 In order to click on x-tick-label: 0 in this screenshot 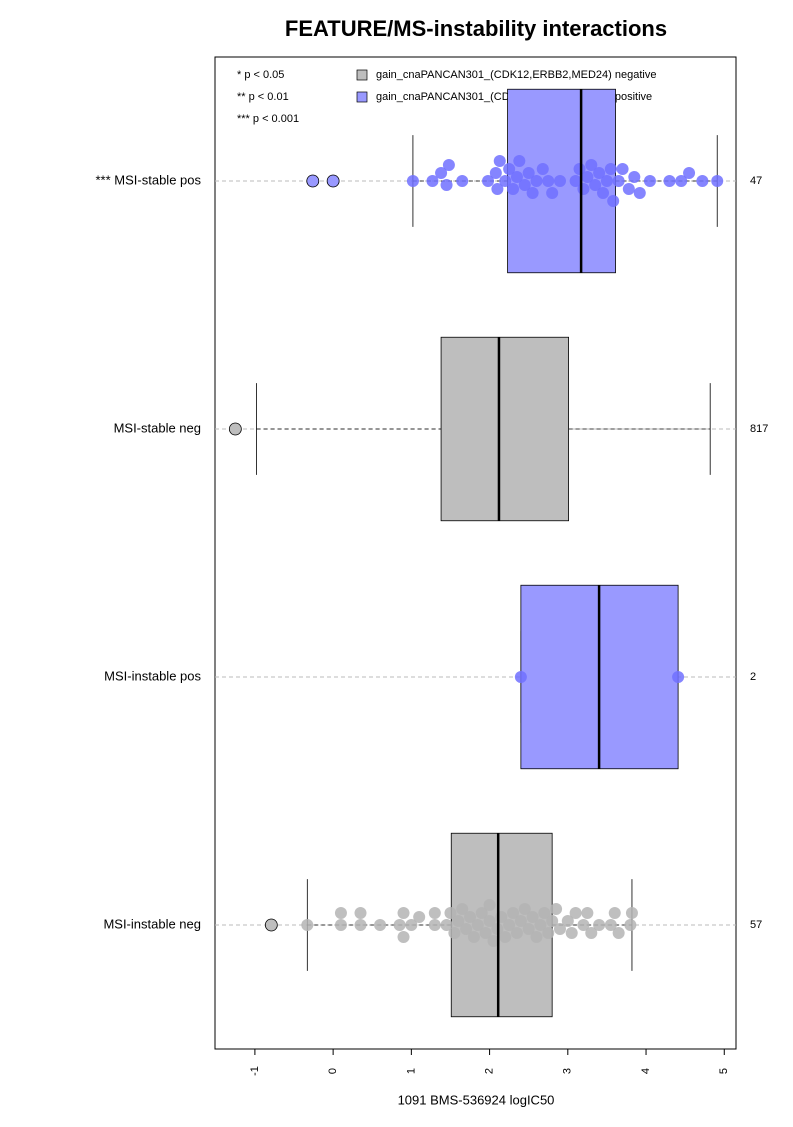, I will do `click(333, 1071)`.